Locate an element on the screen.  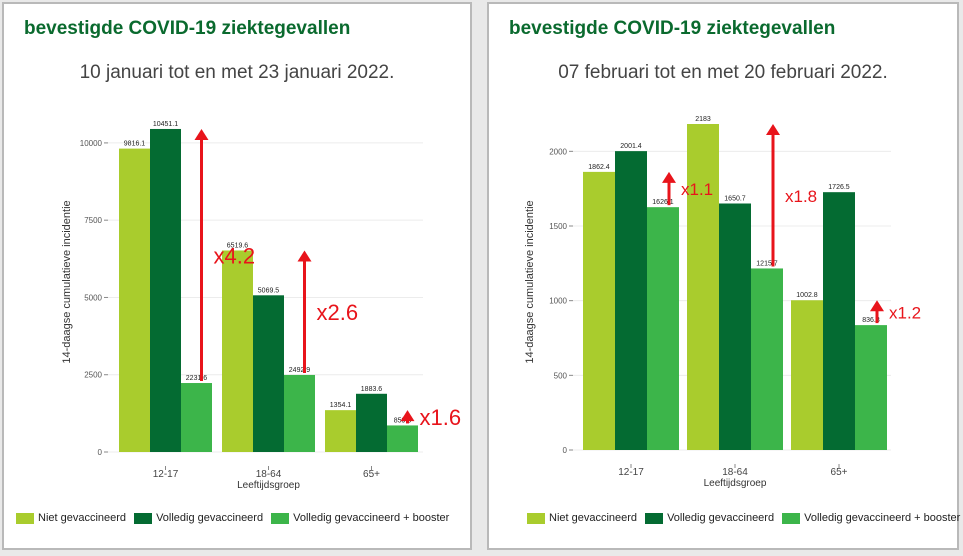
data-label: 2001.4 is located at coordinates (631, 146).